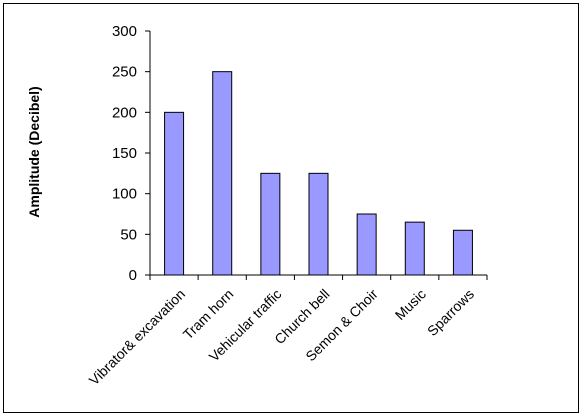  What do you see at coordinates (124, 112) in the screenshot?
I see `y-tick-label: 200` at bounding box center [124, 112].